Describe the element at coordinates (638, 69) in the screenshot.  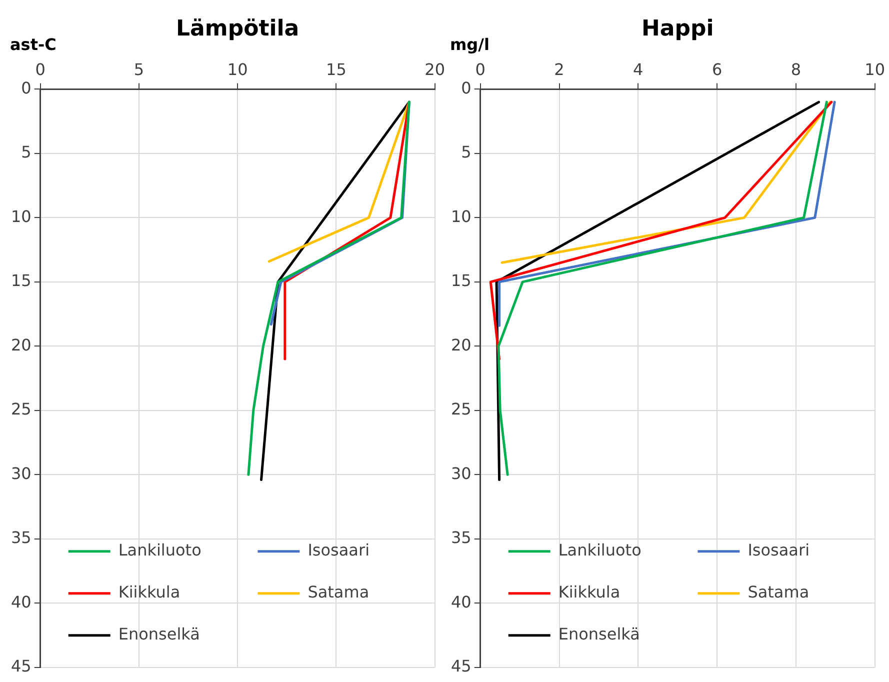
I see `x-tick-label: 4` at that location.